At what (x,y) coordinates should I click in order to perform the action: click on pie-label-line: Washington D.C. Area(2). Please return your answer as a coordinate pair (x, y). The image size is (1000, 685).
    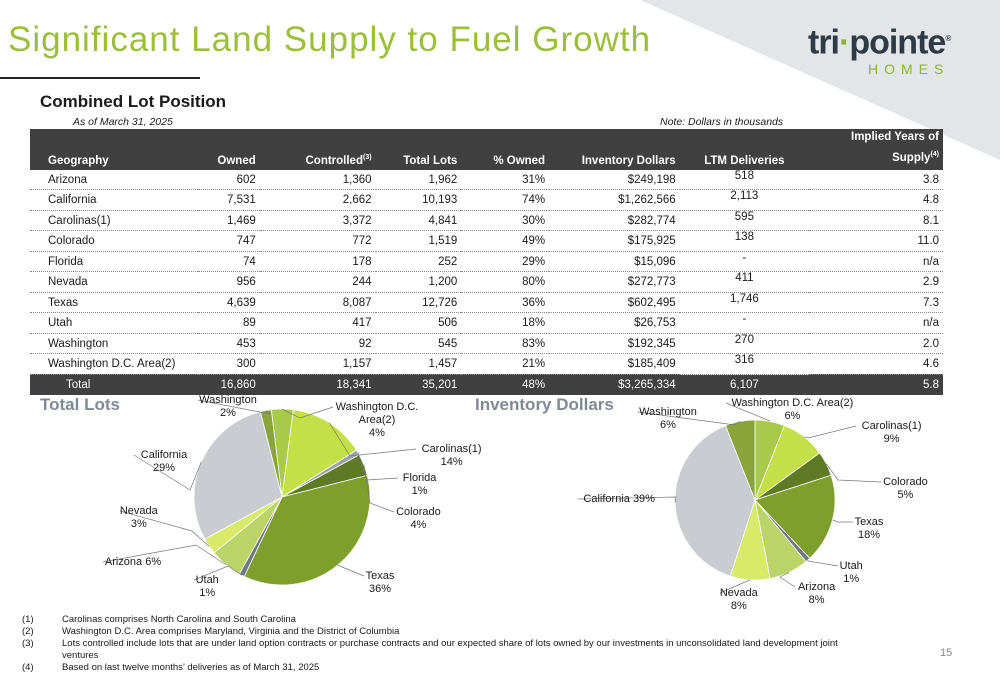
    Looking at the image, I should click on (792, 403).